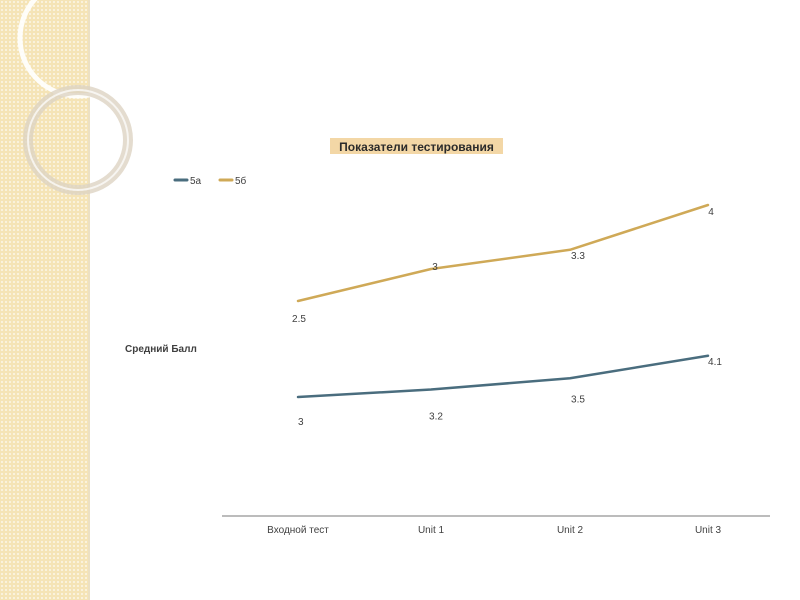 This screenshot has height=600, width=800. Describe the element at coordinates (494, 530) in the screenshot. I see `x-axis-ticks: Входной тест Unit 1 Unit 2 Unit 3` at that location.